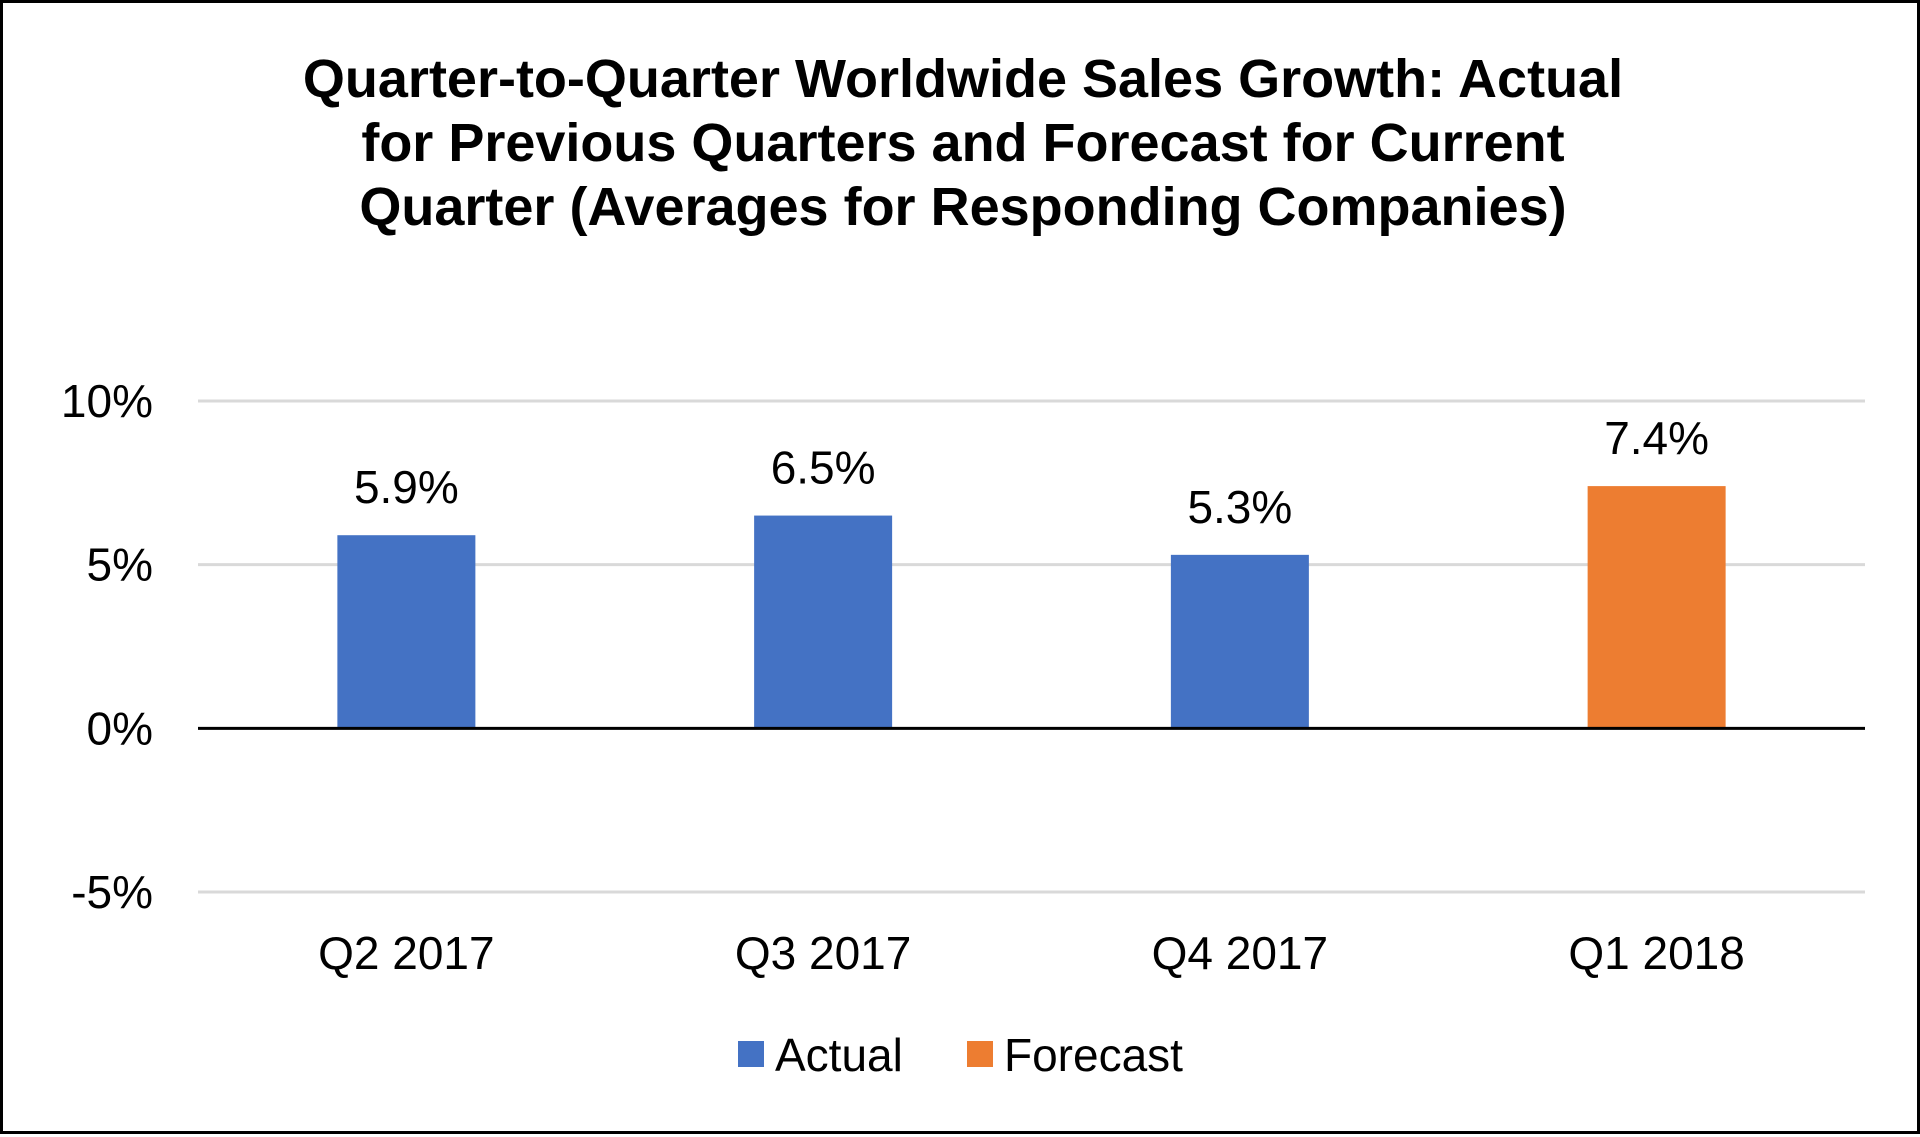  I want to click on bar-q2-2017, so click(406, 632).